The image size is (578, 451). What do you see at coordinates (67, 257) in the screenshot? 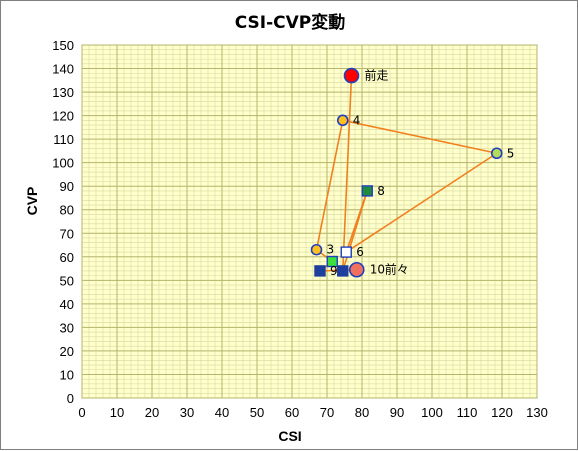
I see `y-tick-label: 60` at bounding box center [67, 257].